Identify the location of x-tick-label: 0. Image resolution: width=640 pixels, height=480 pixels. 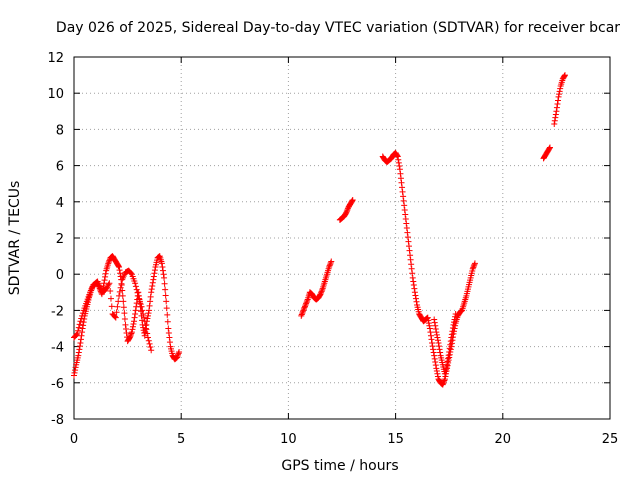
(74, 439).